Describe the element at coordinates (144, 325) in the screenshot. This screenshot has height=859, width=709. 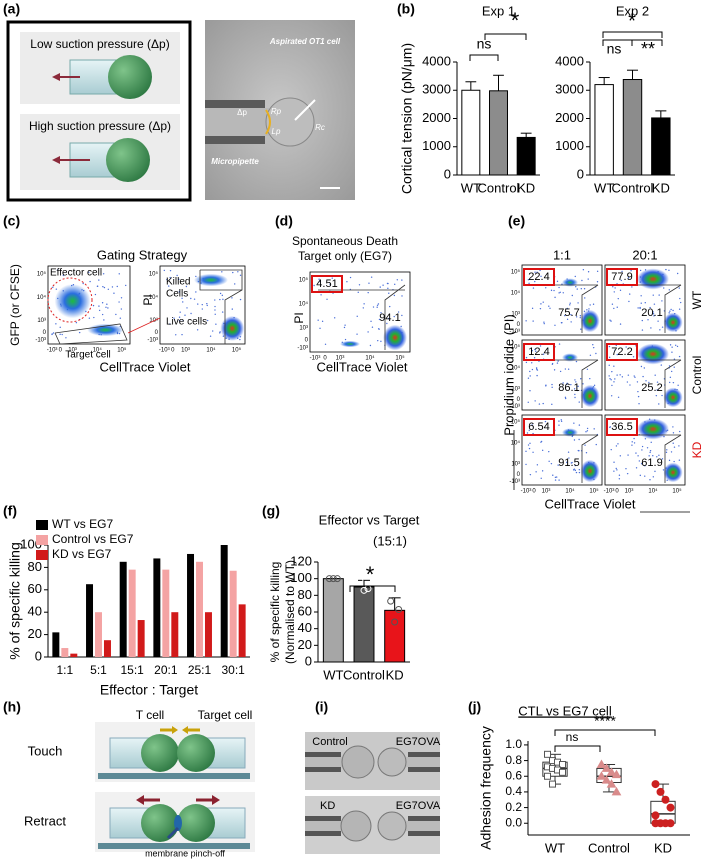
I see `rule` at that location.